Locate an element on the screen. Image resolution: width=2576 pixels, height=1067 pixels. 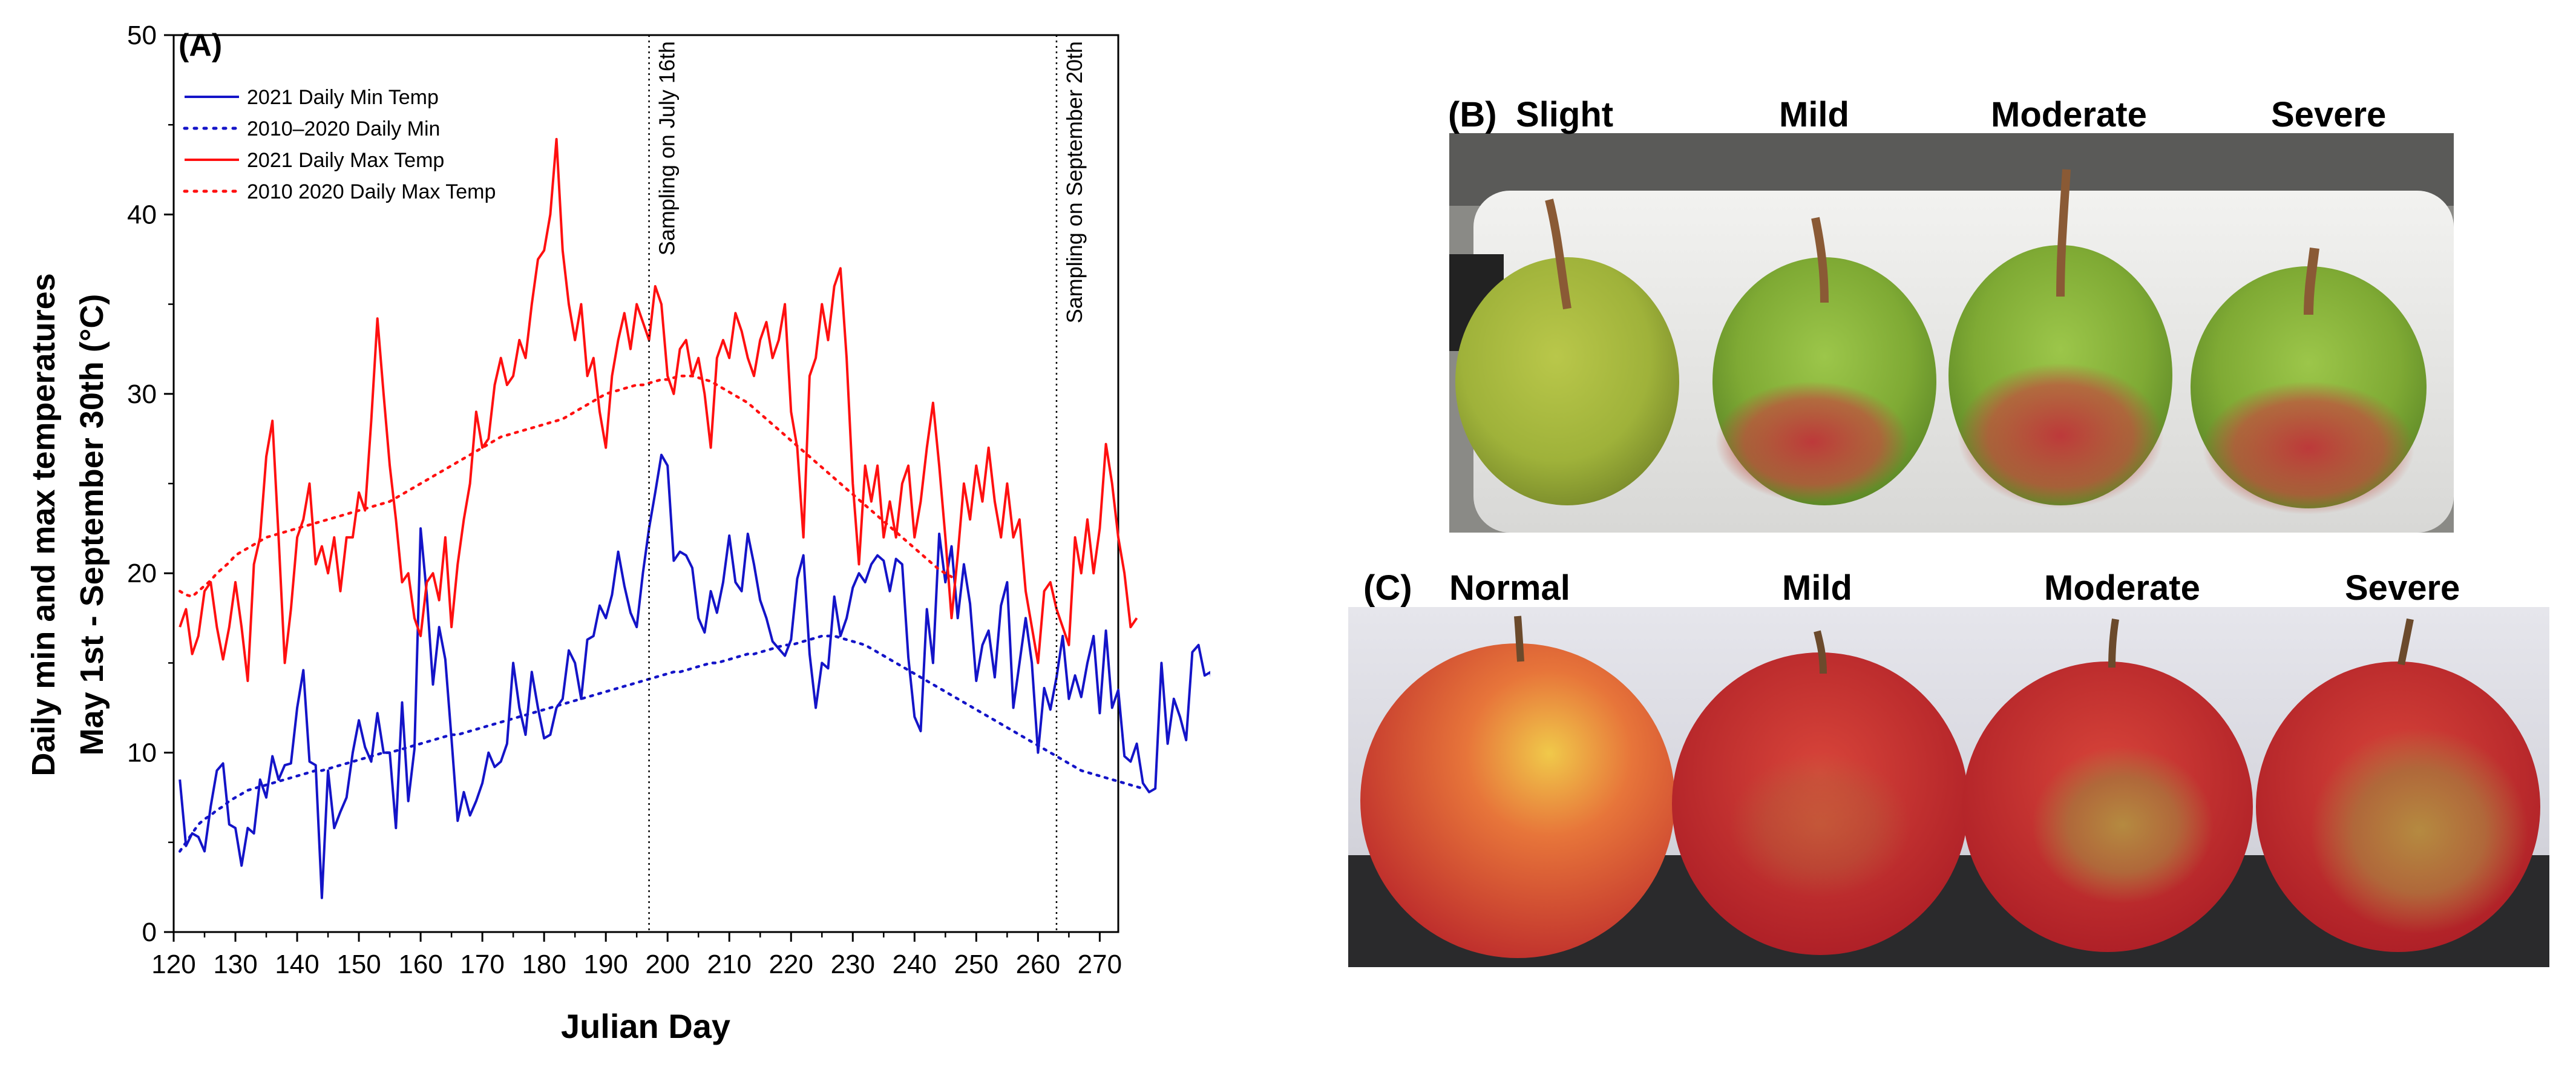
legend-label-2021-daily-max-temp: 2021 Daily Max Temp is located at coordinates (345, 160).